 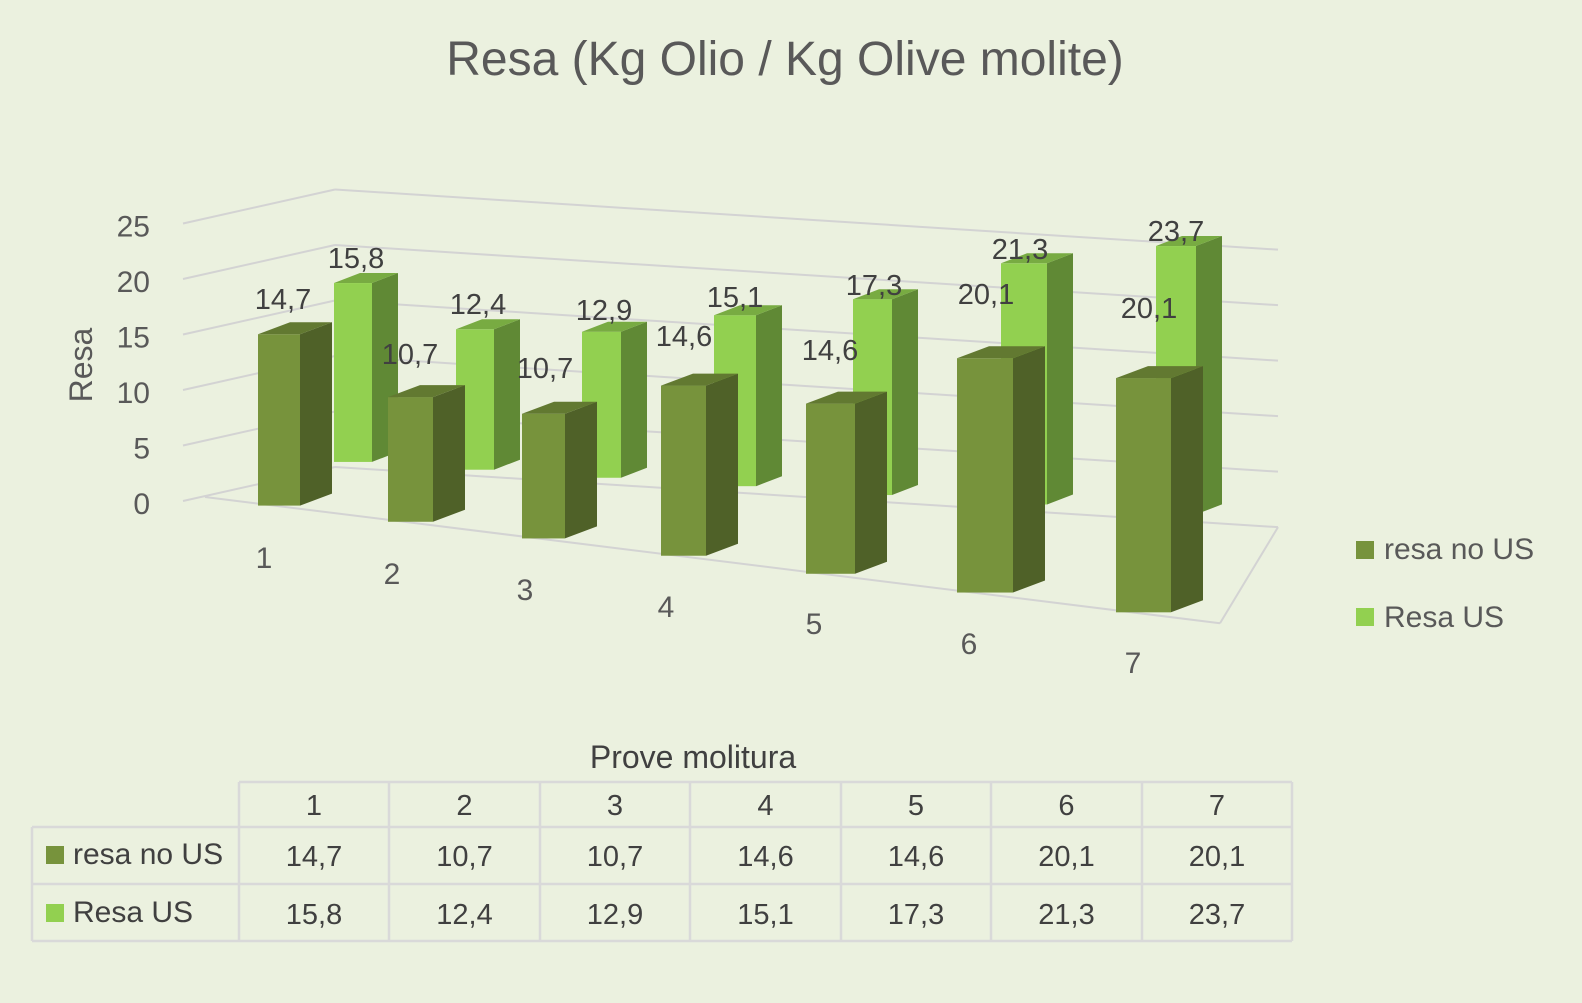 I want to click on table-row-label-resa-no-us: resa no US, so click(x=148, y=854).